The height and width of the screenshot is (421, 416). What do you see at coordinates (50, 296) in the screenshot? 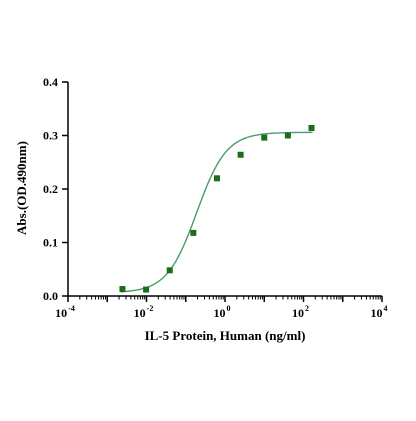
I see `y-tick-label: 0.0` at bounding box center [50, 296].